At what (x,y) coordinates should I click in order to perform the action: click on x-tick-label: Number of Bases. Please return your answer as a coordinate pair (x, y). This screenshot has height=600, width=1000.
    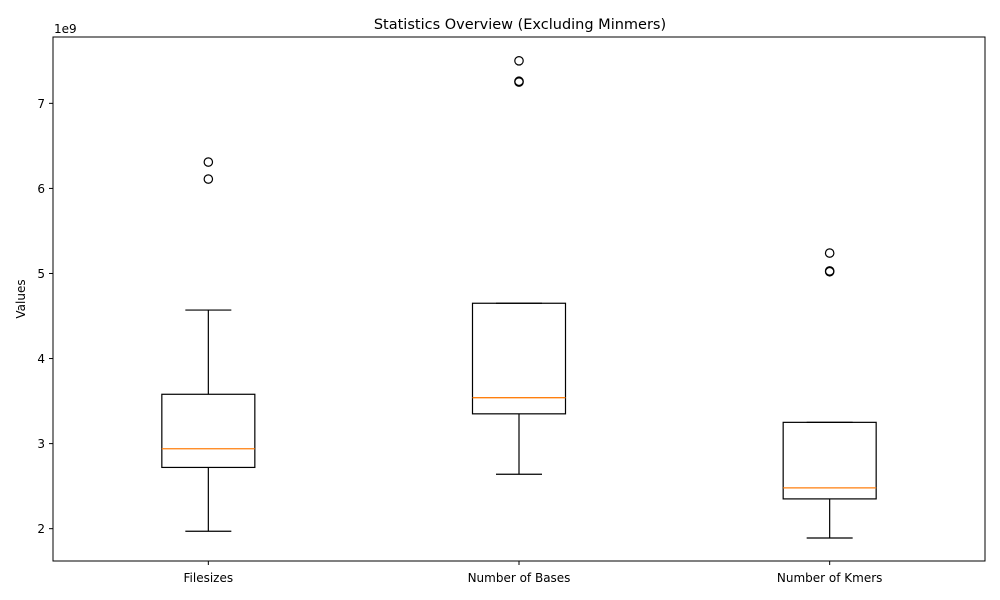
    Looking at the image, I should click on (519, 578).